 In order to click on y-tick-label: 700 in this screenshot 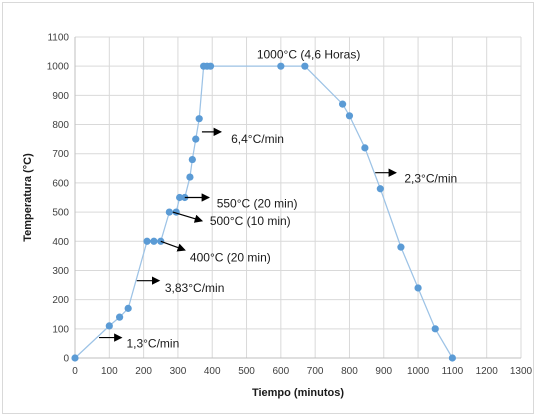, I will do `click(60, 154)`.